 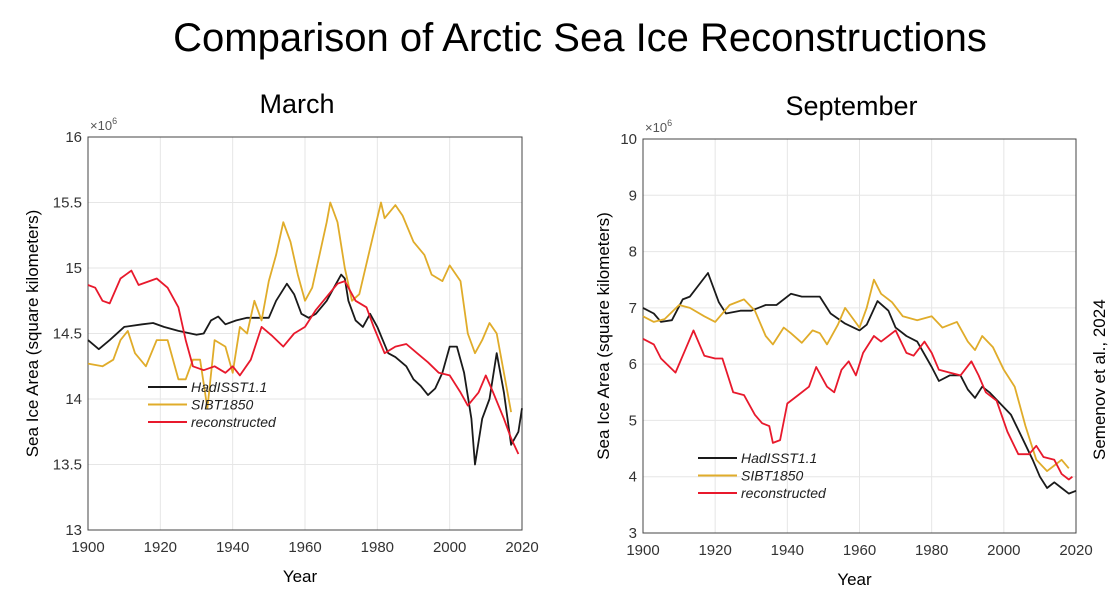 I want to click on y-tick-label: 7, so click(x=633, y=308).